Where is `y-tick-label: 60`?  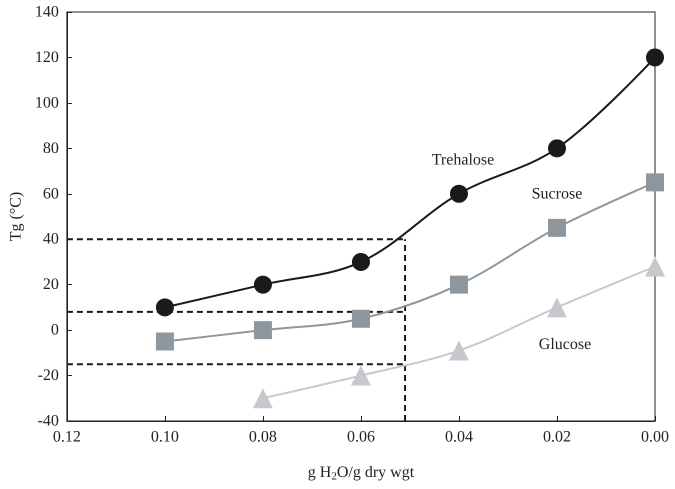 y-tick-label: 60 is located at coordinates (50, 193).